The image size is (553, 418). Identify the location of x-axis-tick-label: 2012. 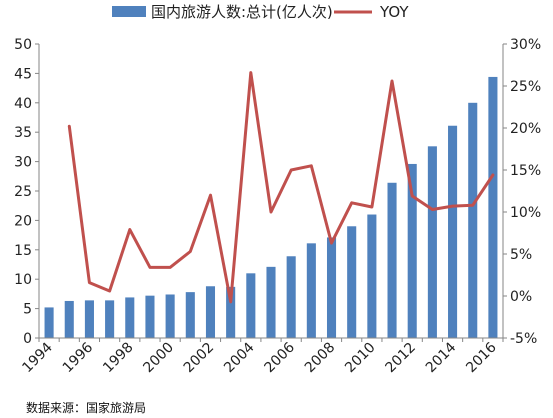
(401, 358).